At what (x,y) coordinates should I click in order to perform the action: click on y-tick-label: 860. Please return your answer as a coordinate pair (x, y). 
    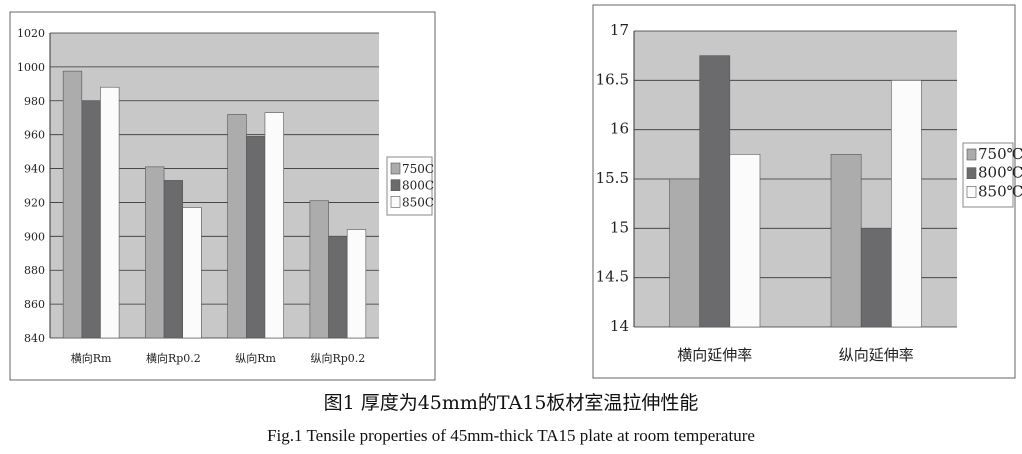
    Looking at the image, I should click on (34, 304).